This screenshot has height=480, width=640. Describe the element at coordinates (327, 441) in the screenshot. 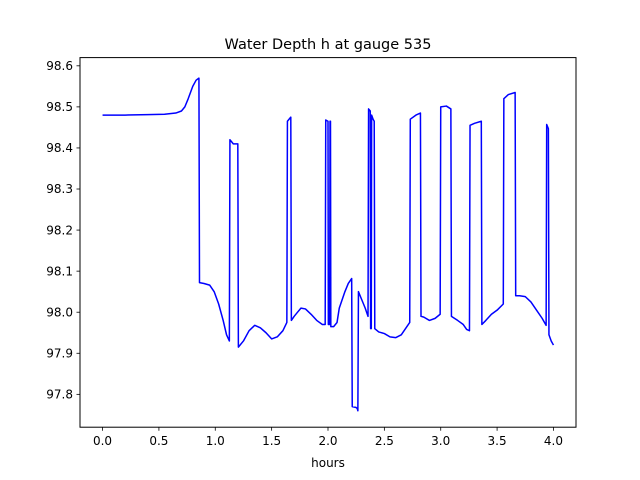

I see `x-tick-label: 2.0` at that location.